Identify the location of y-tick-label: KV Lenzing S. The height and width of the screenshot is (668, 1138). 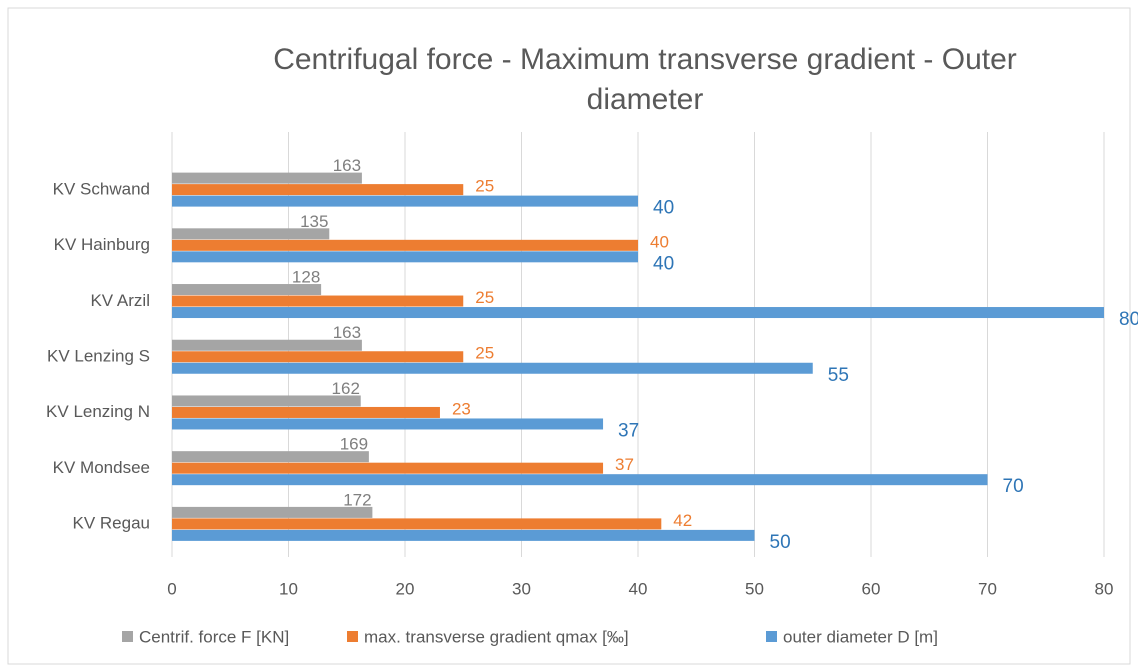
(98, 355).